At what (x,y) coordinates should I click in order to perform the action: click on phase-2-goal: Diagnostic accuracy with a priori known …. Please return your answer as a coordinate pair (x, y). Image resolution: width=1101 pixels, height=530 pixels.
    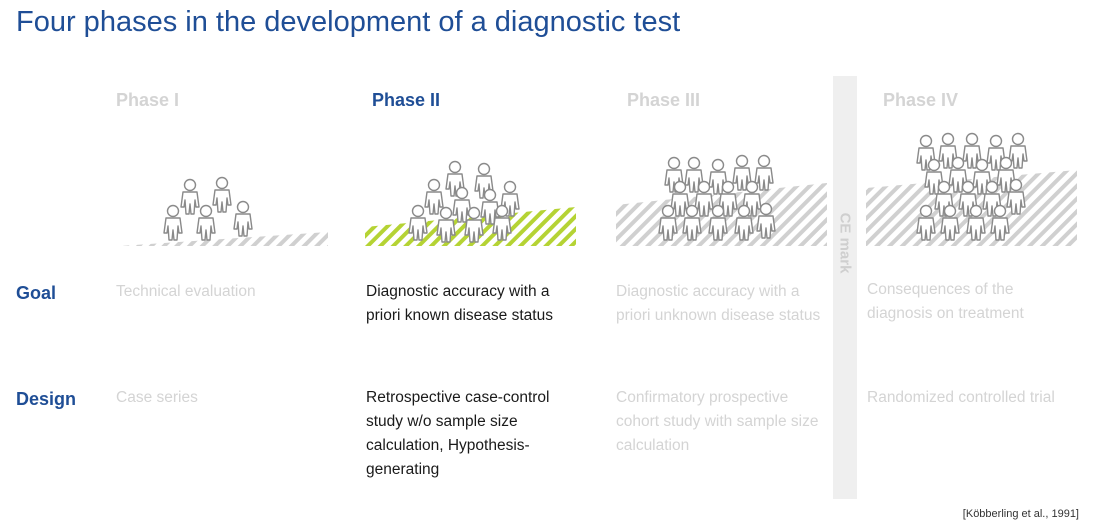
    Looking at the image, I should click on (459, 303).